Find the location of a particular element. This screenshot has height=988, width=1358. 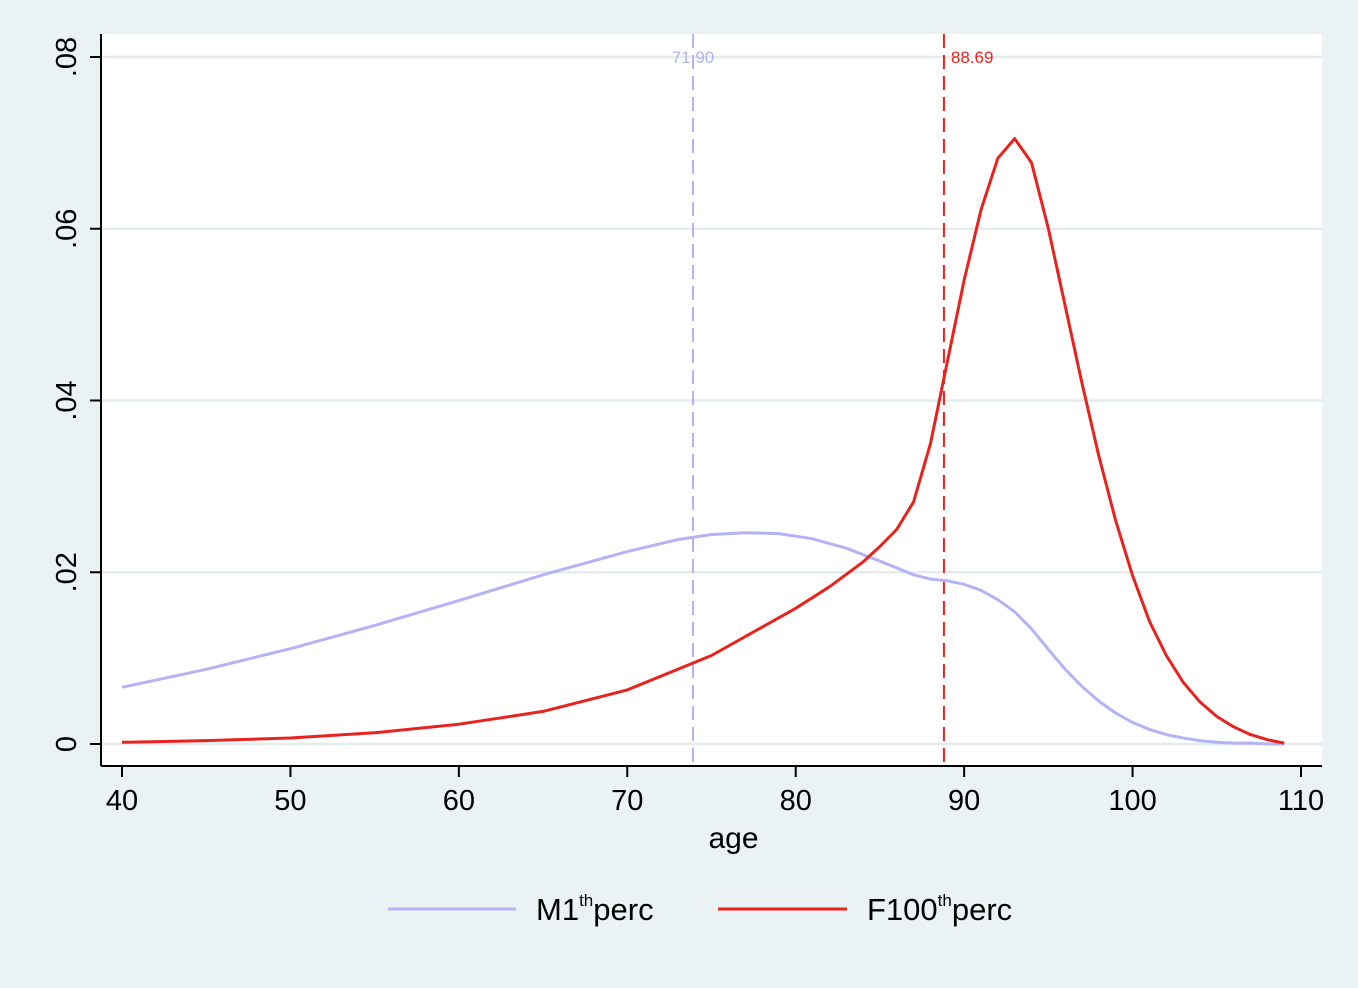

x-axis-ticks: 40 50 60 70 80 90 100 110 is located at coordinates (715, 791).